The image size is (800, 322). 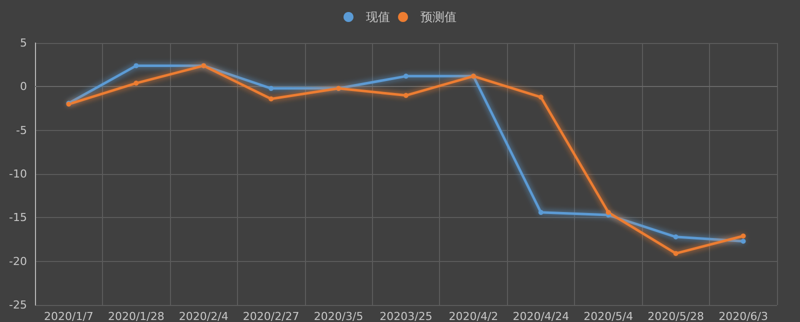 I want to click on x-tick-label: 2020/3/5, so click(x=339, y=316).